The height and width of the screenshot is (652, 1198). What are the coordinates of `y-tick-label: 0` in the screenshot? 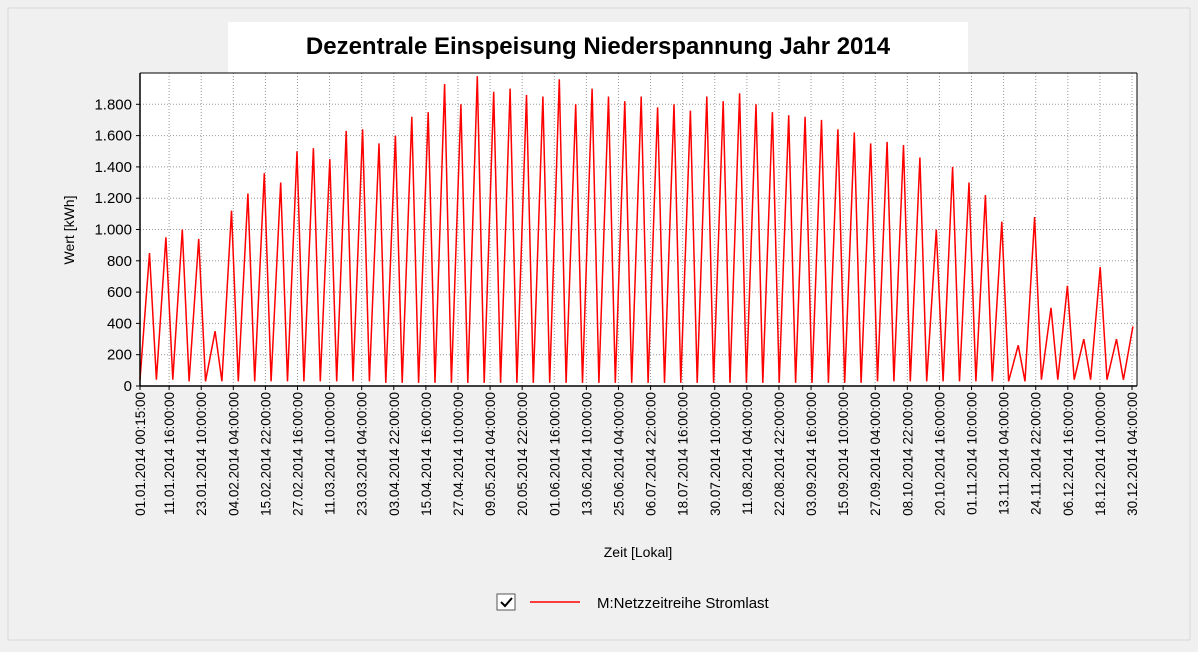 It's located at (128, 386).